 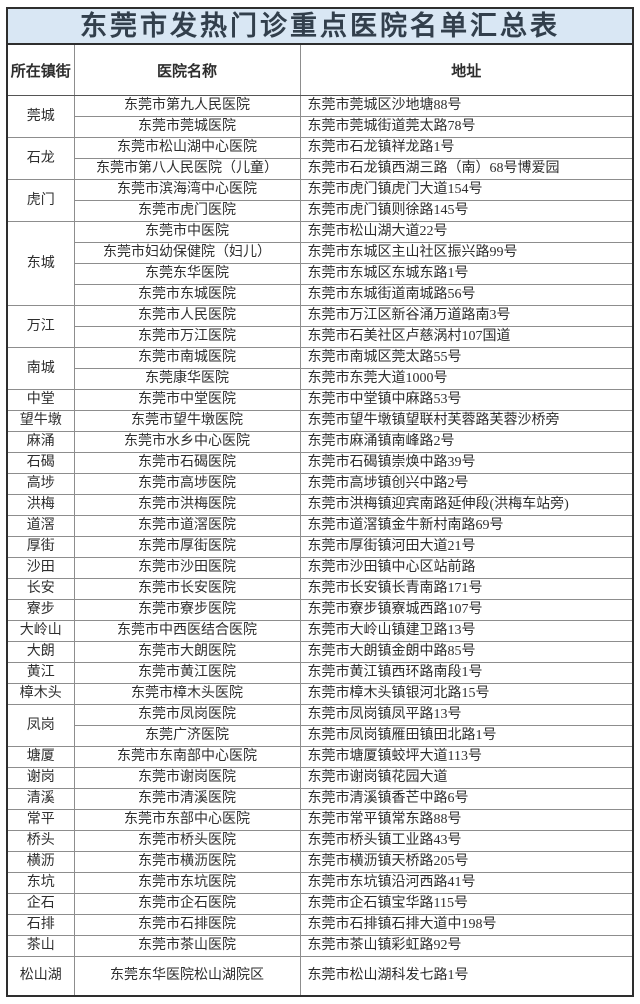 I want to click on hospital-name-cell: 东莞市道滘医院, so click(x=187, y=526).